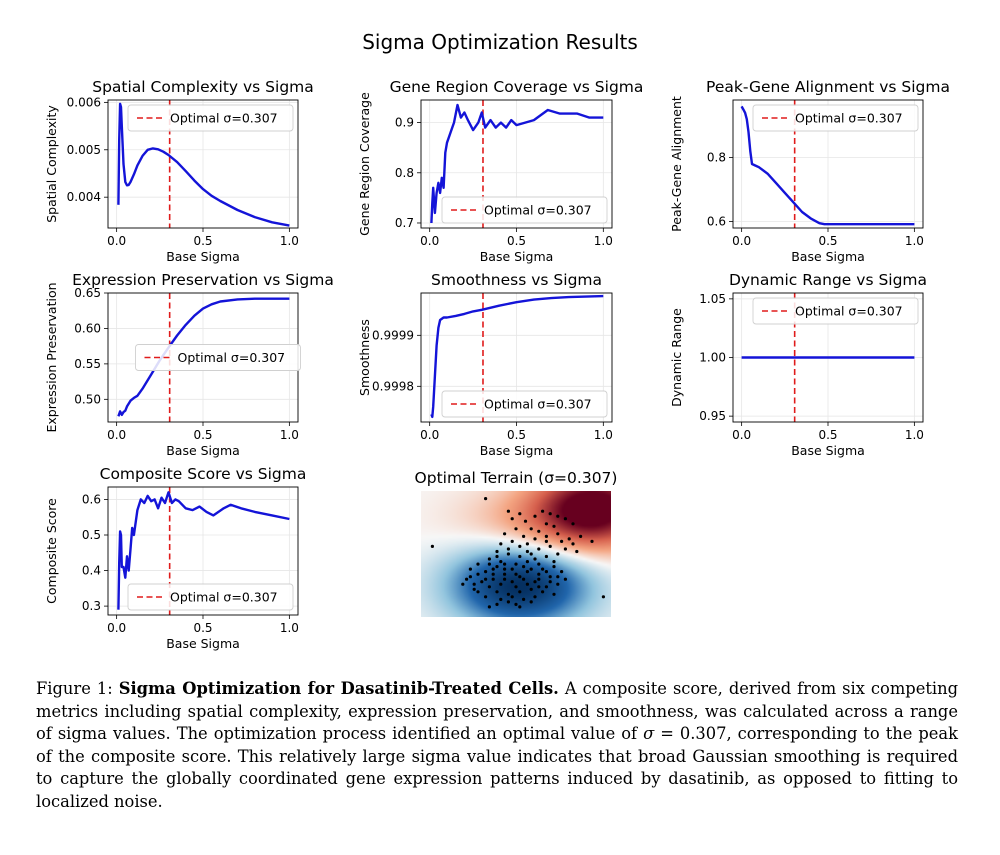  I want to click on chart-title: Expression Preservation vs Sigma, so click(203, 280).